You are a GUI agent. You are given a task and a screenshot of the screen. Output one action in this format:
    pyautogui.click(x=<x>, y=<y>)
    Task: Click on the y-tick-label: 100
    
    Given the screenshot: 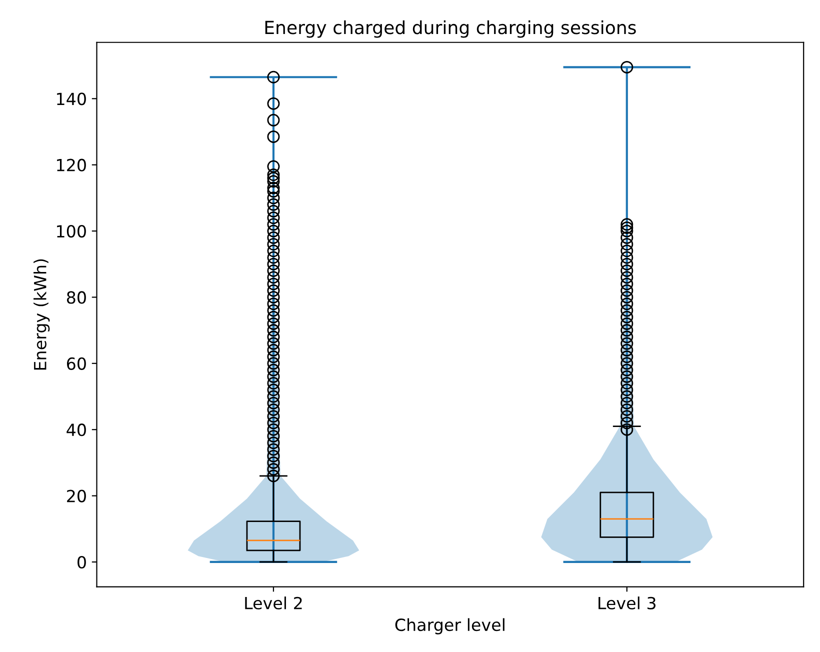 What is the action you would take?
    pyautogui.click(x=71, y=231)
    